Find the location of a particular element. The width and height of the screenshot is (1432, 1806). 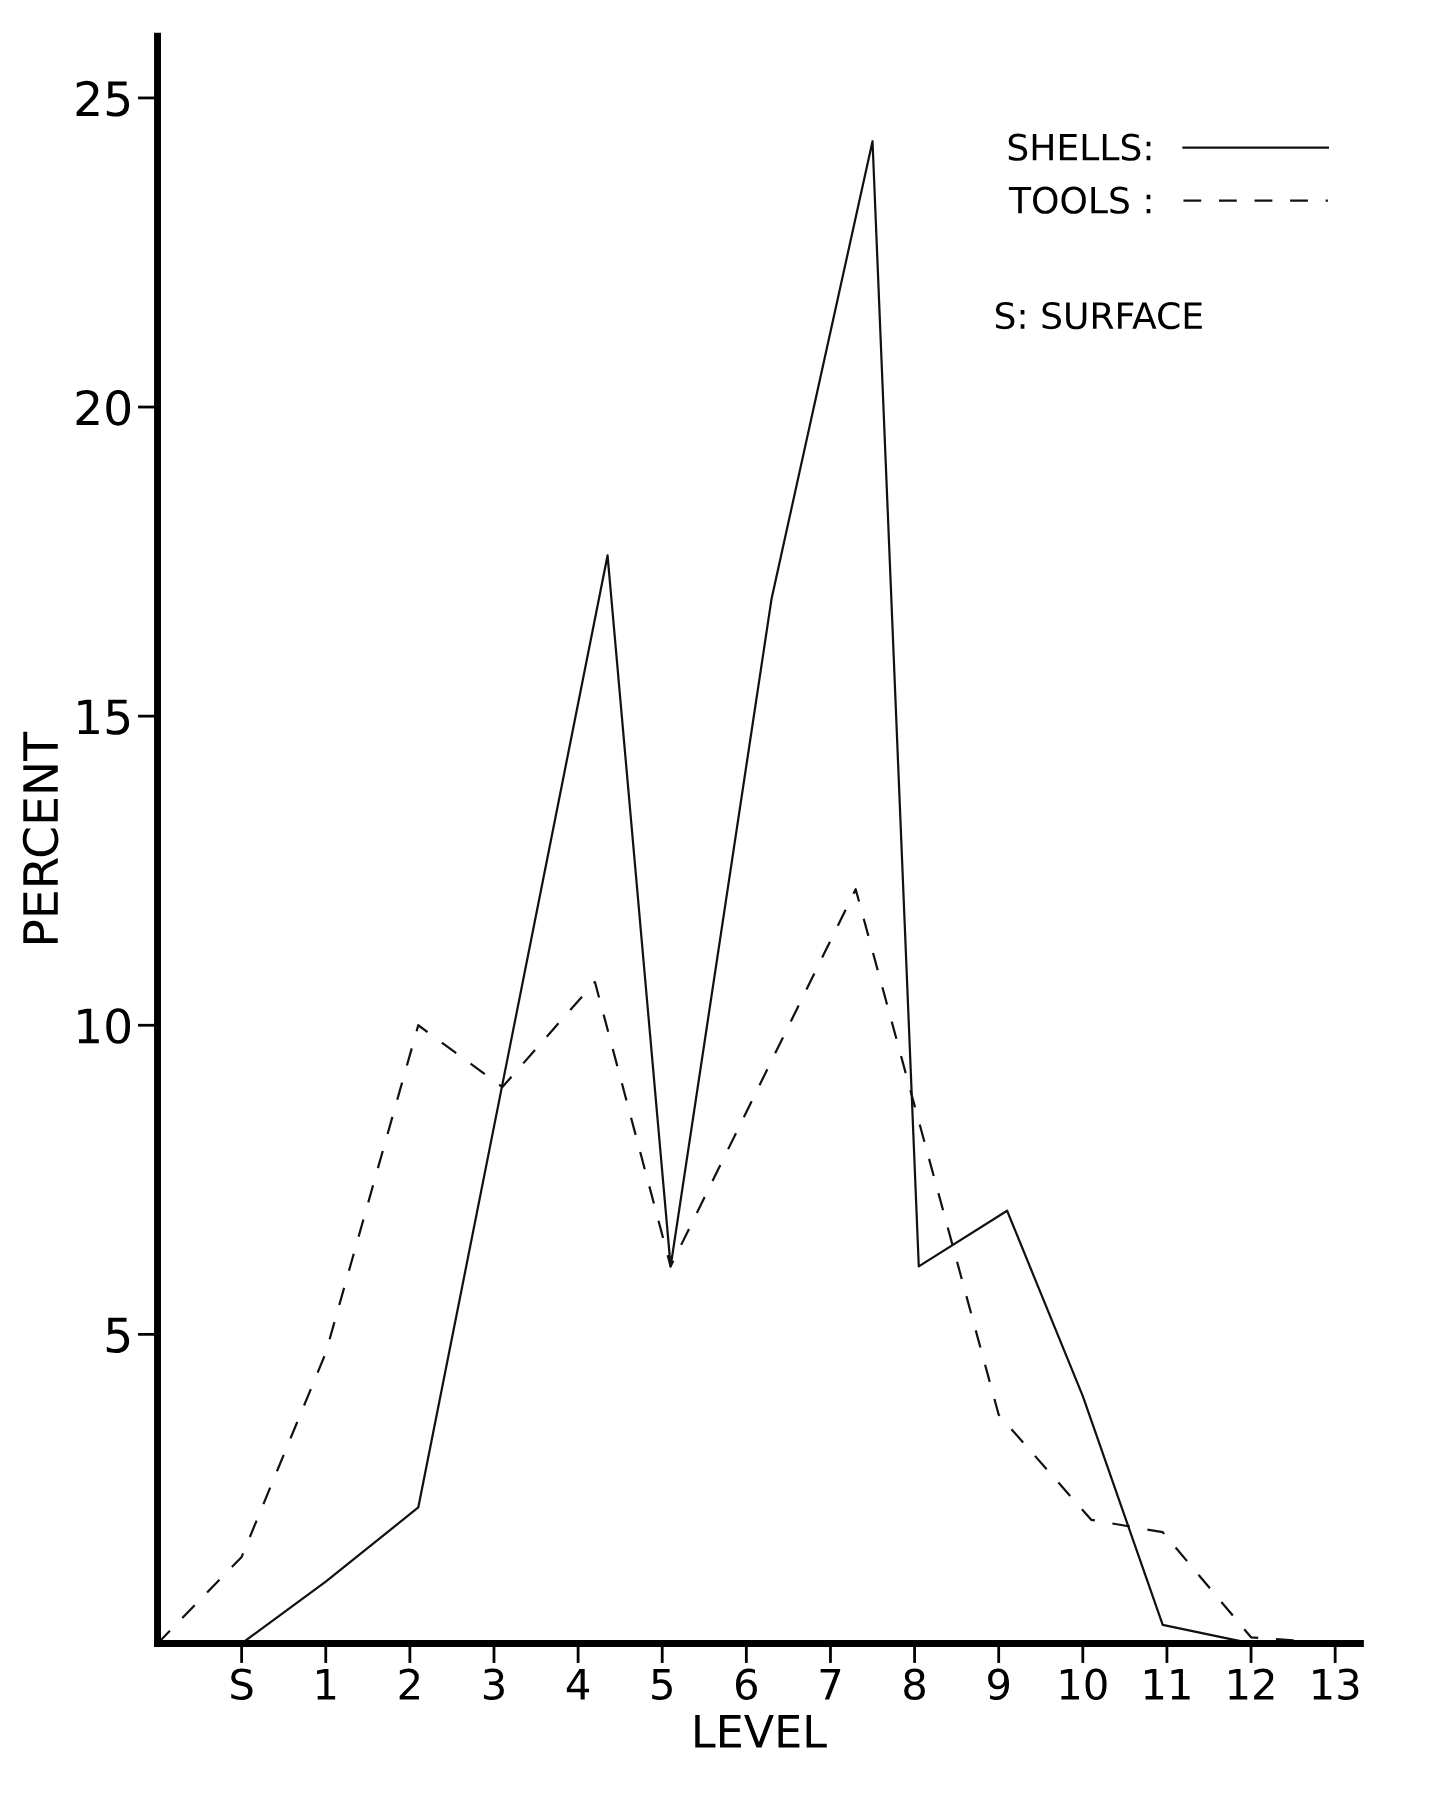

x-tick-label: 11 is located at coordinates (1167, 1684).